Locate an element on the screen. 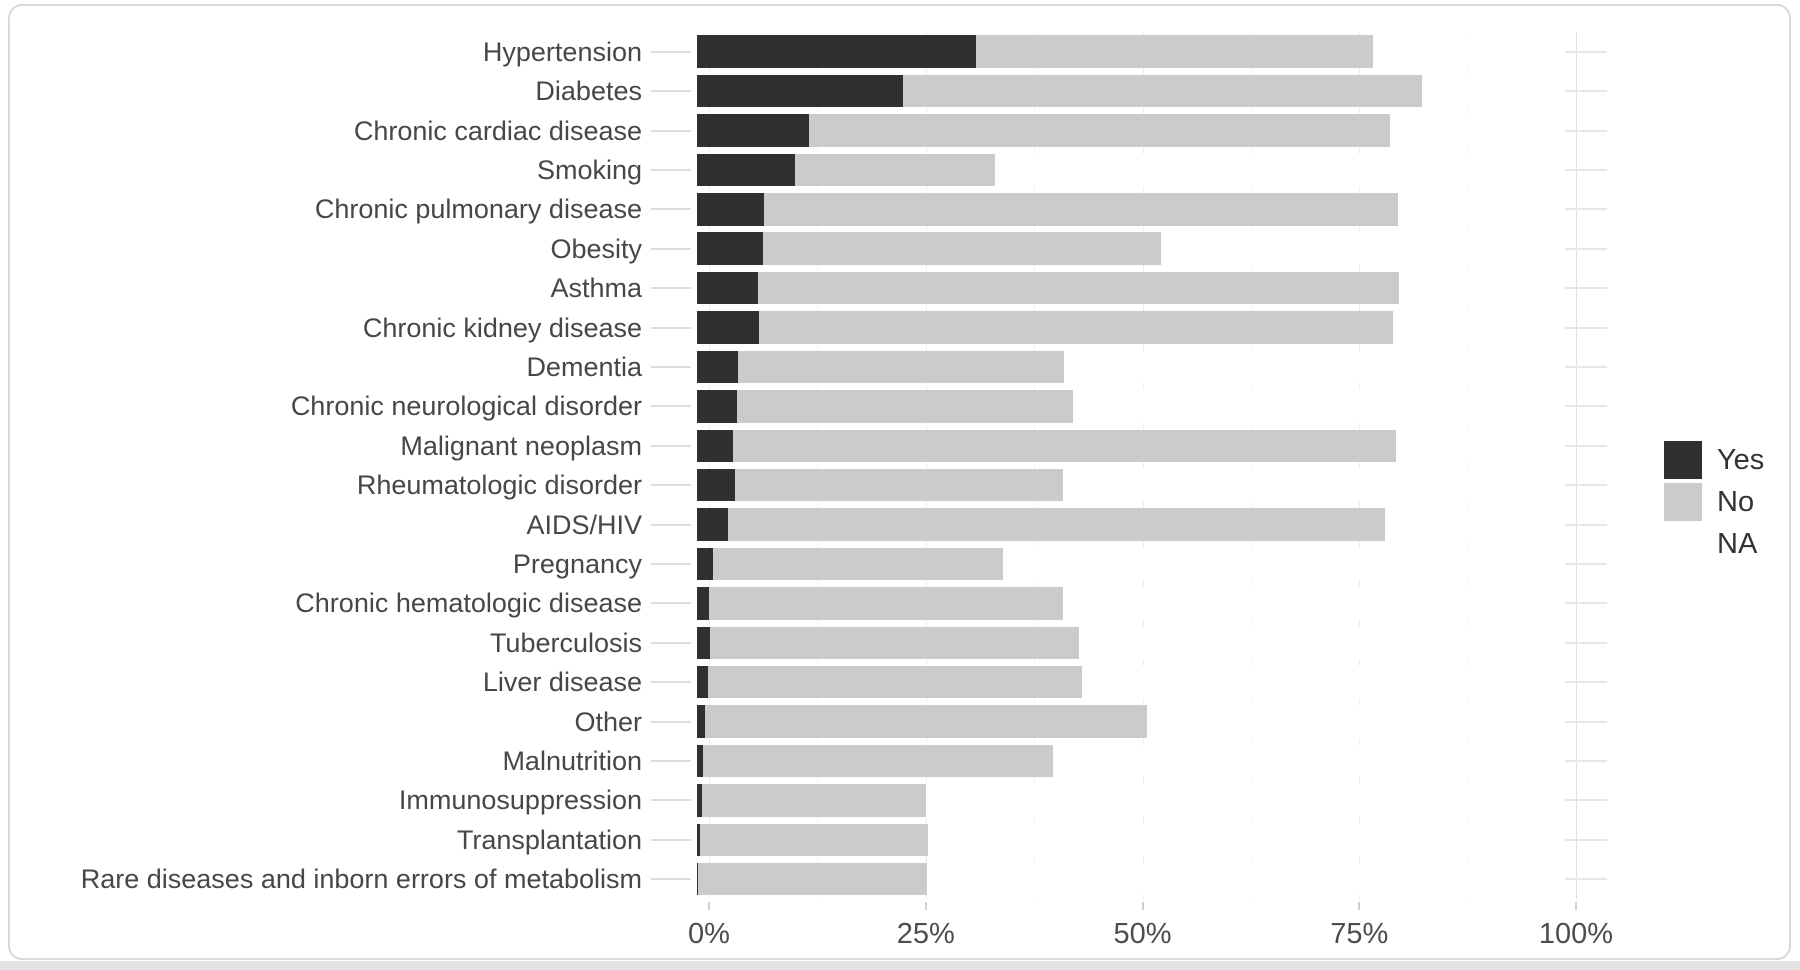  table-row: Chronic pulmonary disease is located at coordinates (809, 209).